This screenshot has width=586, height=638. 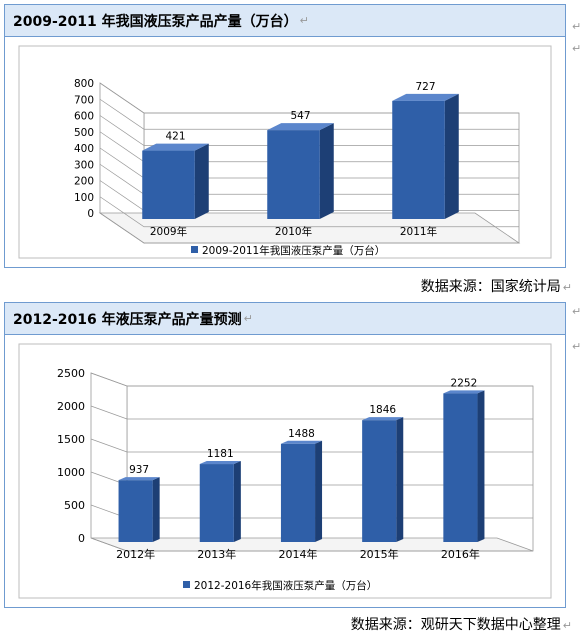 I want to click on y-tick-label: 100, so click(x=84, y=198).